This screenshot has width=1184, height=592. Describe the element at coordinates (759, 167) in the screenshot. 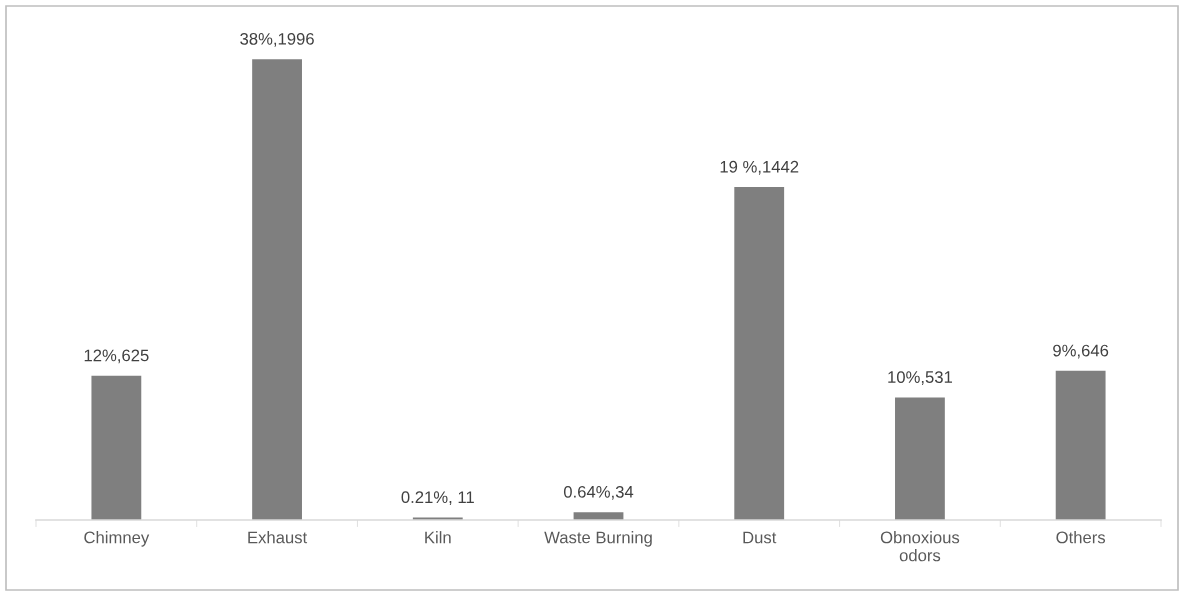

I see `data-label: 19 %,1442` at that location.